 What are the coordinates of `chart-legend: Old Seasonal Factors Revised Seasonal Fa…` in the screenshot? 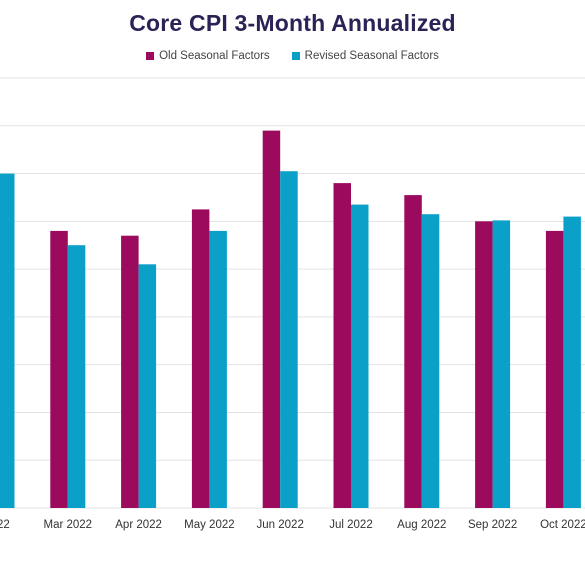 It's located at (292, 56).